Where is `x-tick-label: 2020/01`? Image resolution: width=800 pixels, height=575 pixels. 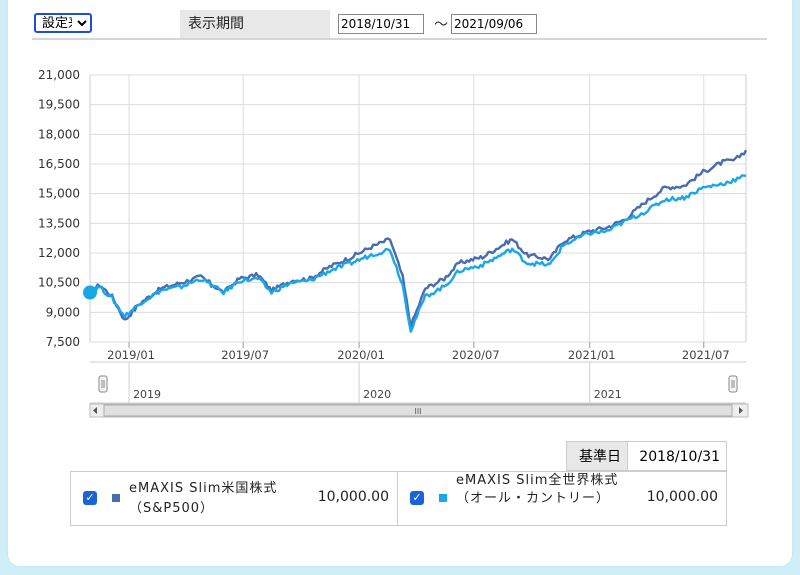
x-tick-label: 2020/01 is located at coordinates (361, 355).